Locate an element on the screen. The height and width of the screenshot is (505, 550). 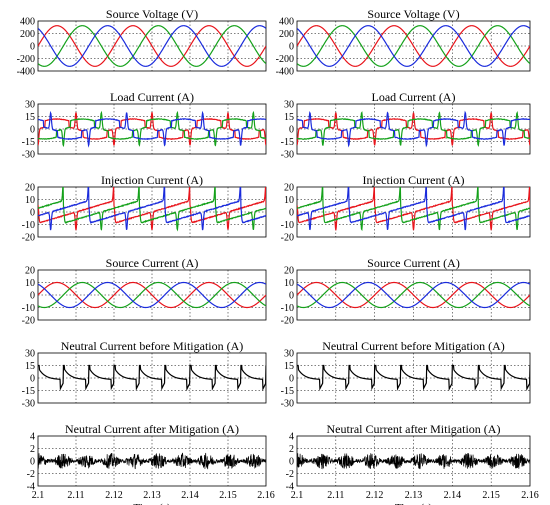
subplot-title: Source Voltage (V) is located at coordinates (413, 14).